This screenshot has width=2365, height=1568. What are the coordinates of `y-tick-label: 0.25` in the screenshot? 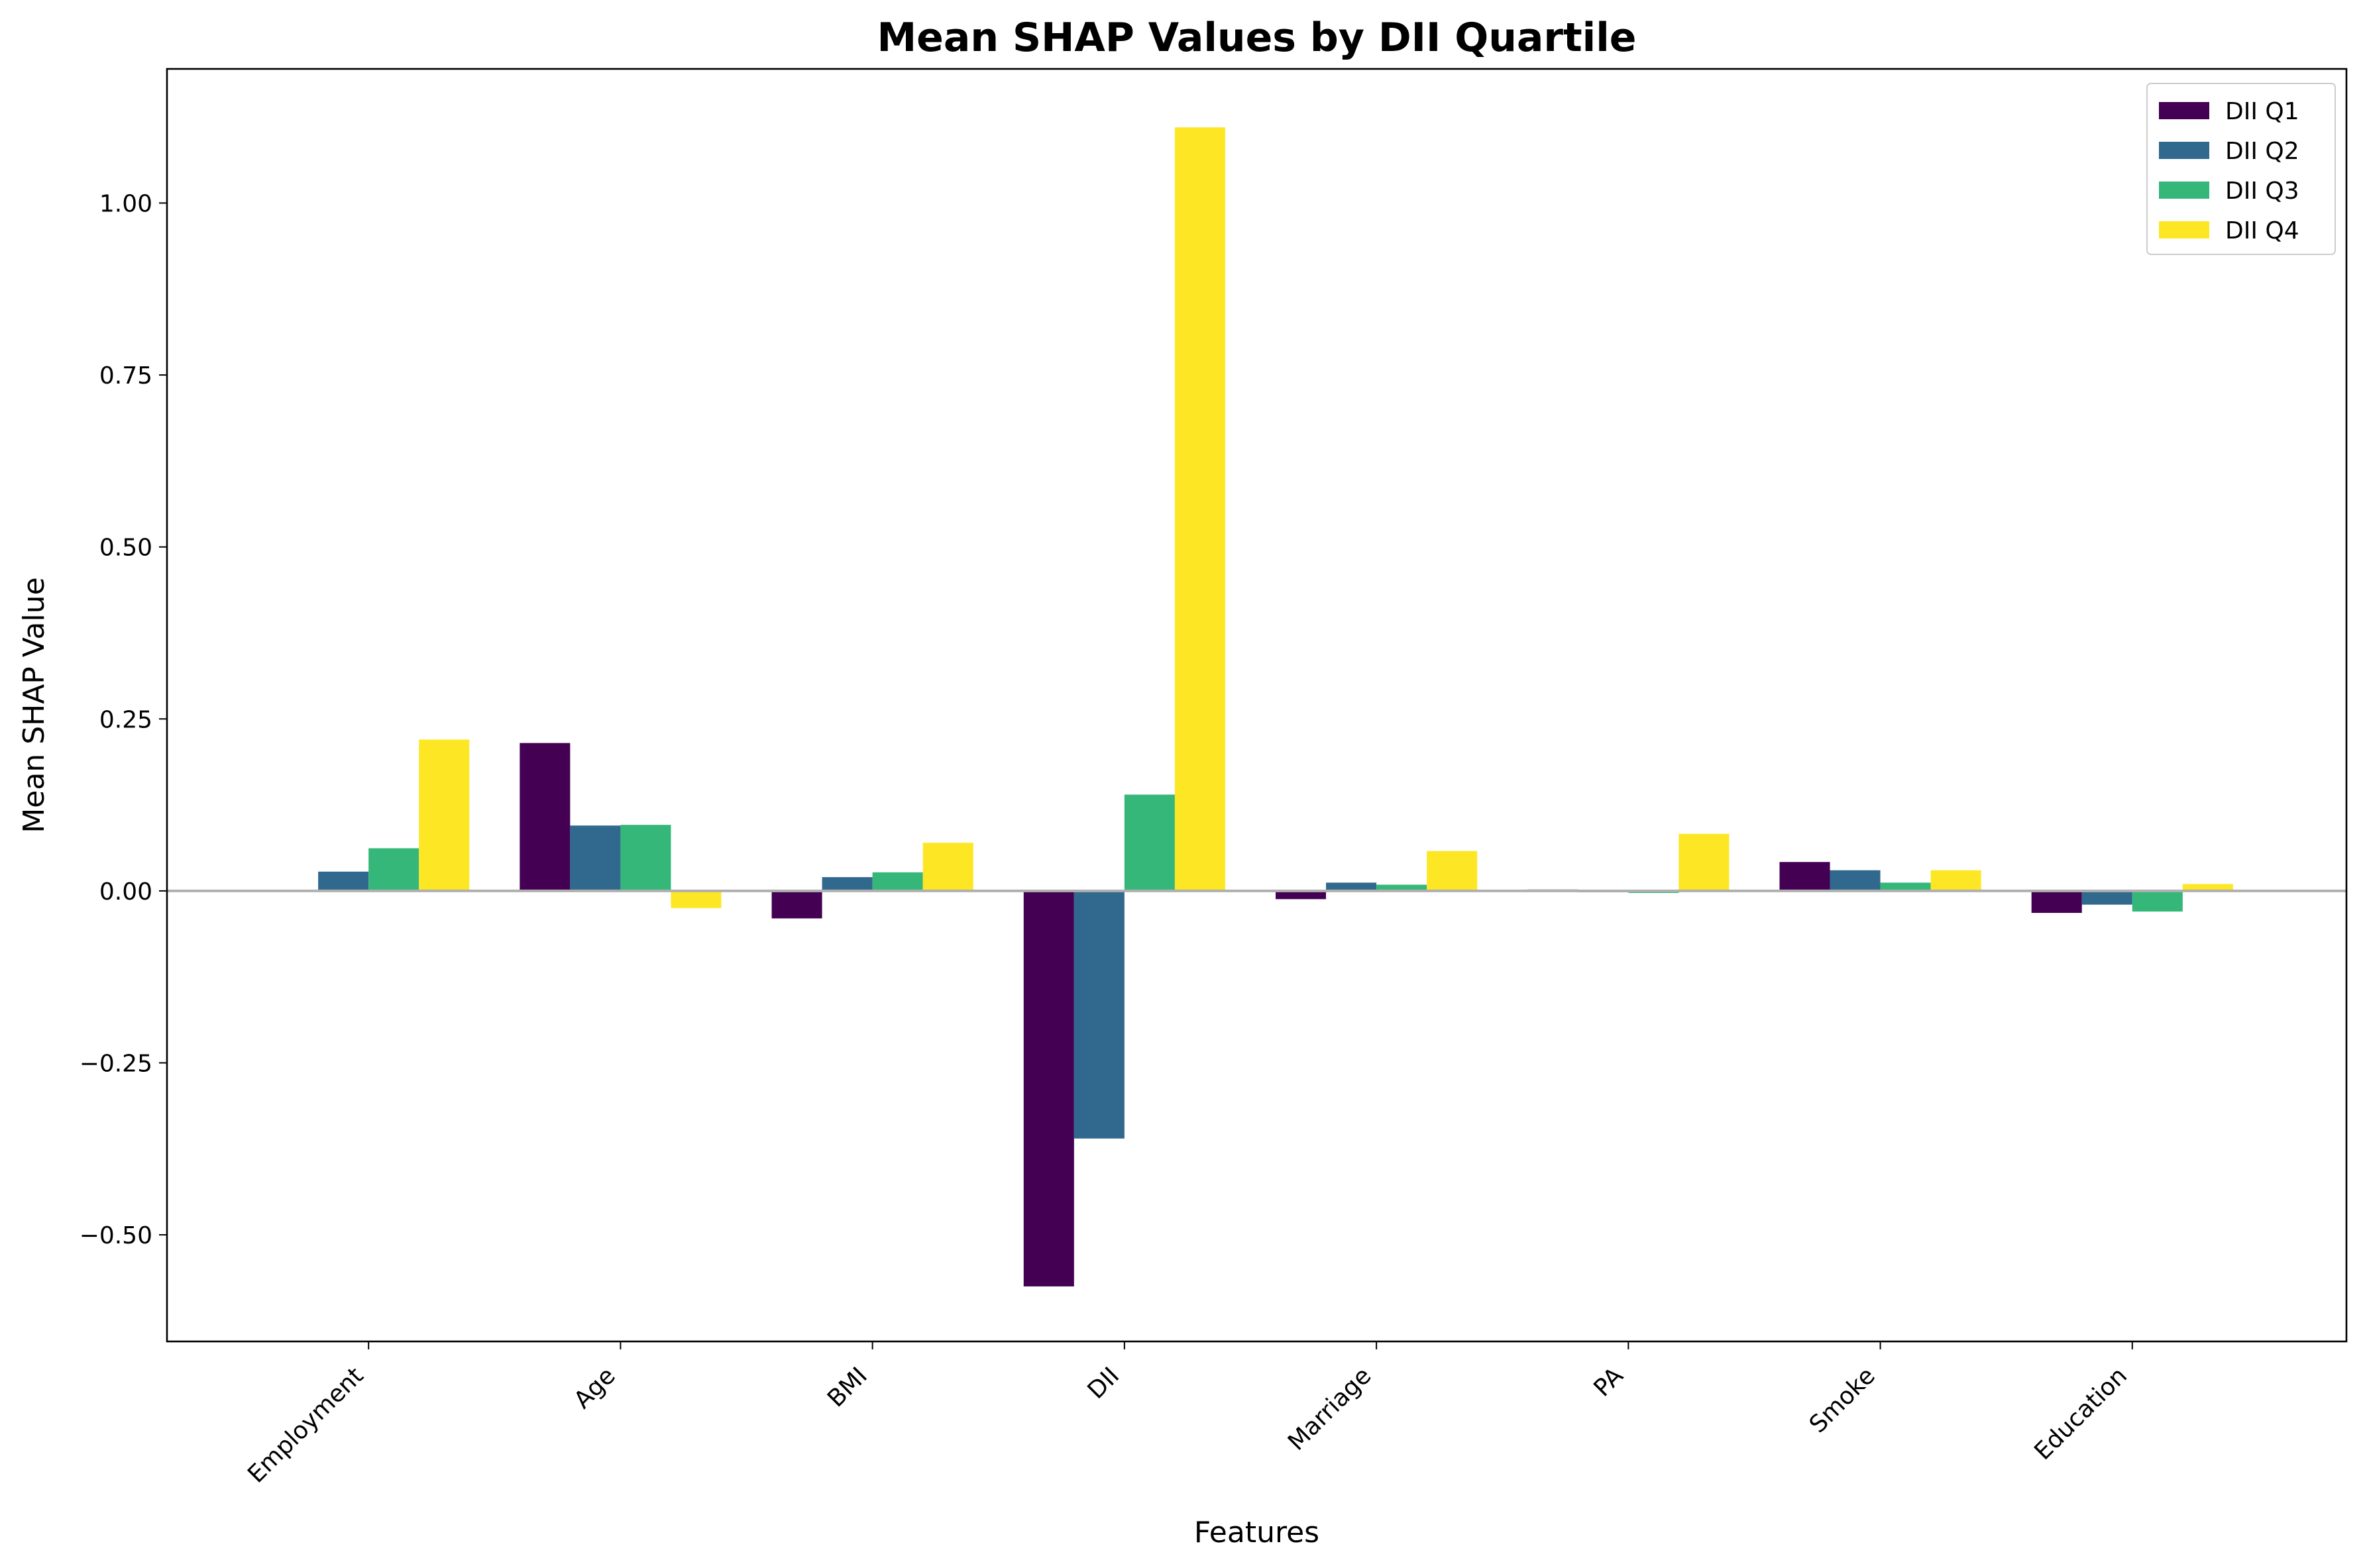 It's located at (125, 720).